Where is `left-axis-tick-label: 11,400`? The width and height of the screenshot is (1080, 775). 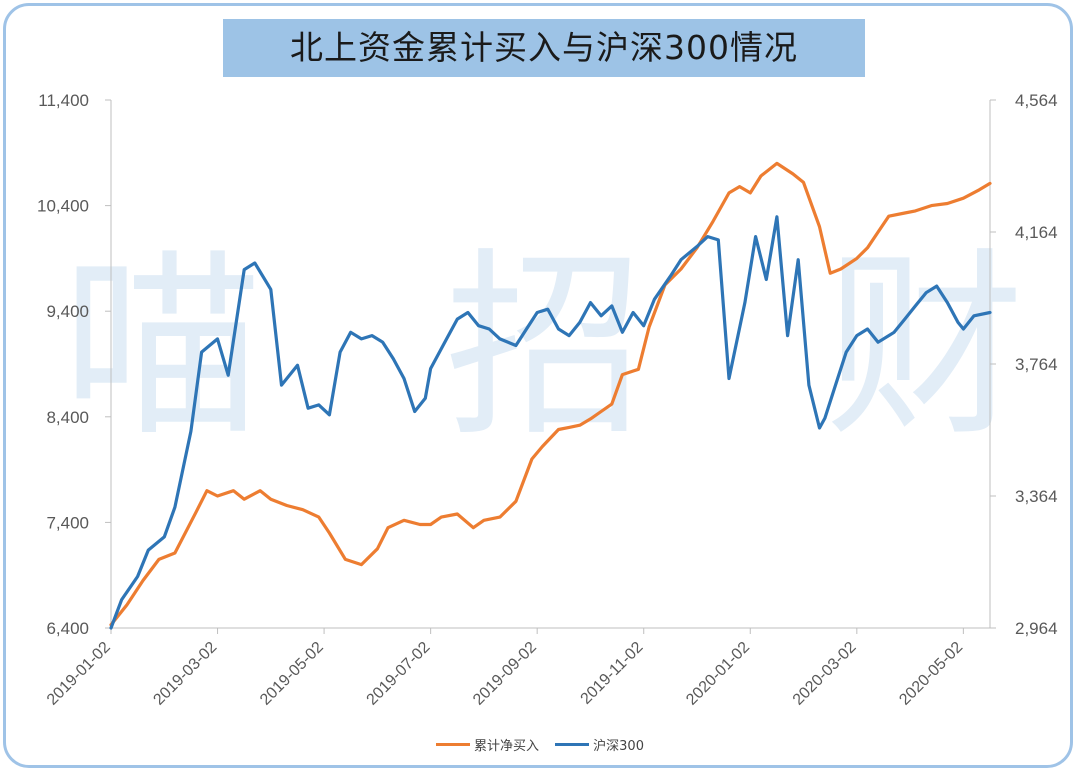
left-axis-tick-label: 11,400 is located at coordinates (63, 100).